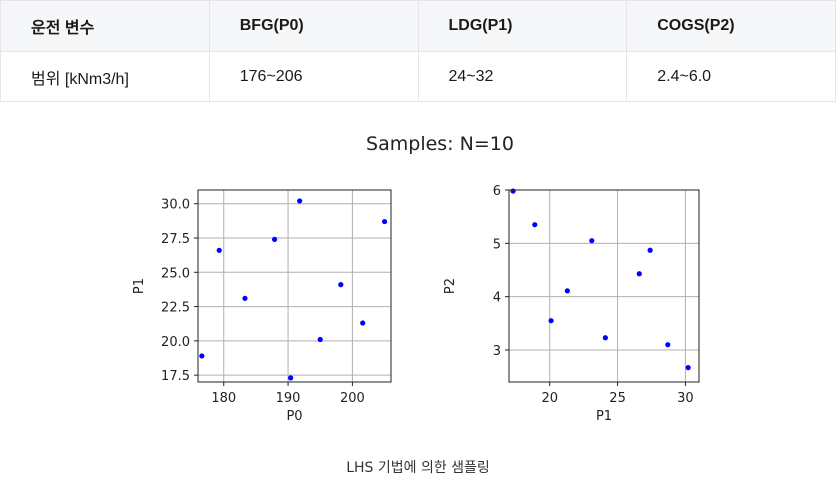 The width and height of the screenshot is (836, 477). What do you see at coordinates (313, 76) in the screenshot?
I see `cell-bfg-range: 176~206` at bounding box center [313, 76].